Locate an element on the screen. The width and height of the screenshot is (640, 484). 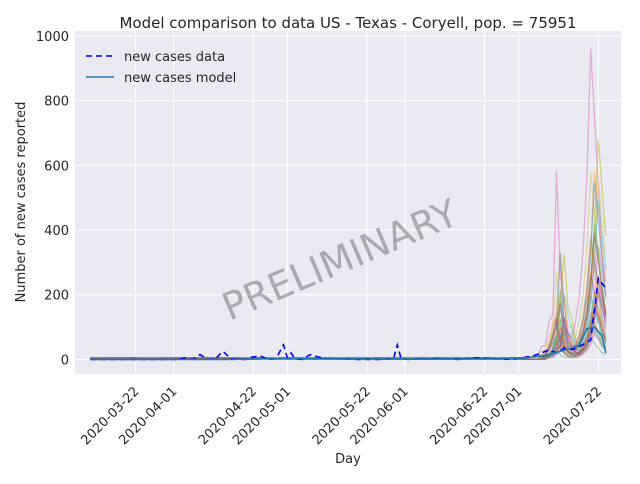
series-data-line is located at coordinates (348, 318).